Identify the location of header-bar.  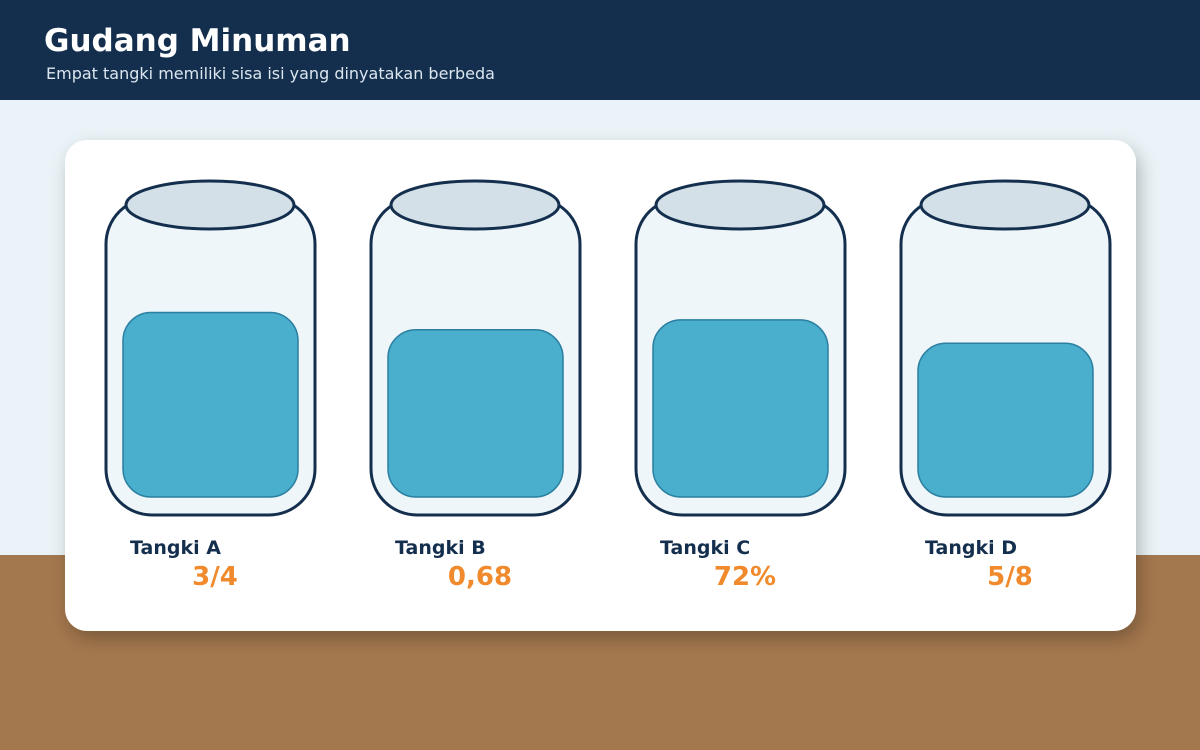
(600, 50).